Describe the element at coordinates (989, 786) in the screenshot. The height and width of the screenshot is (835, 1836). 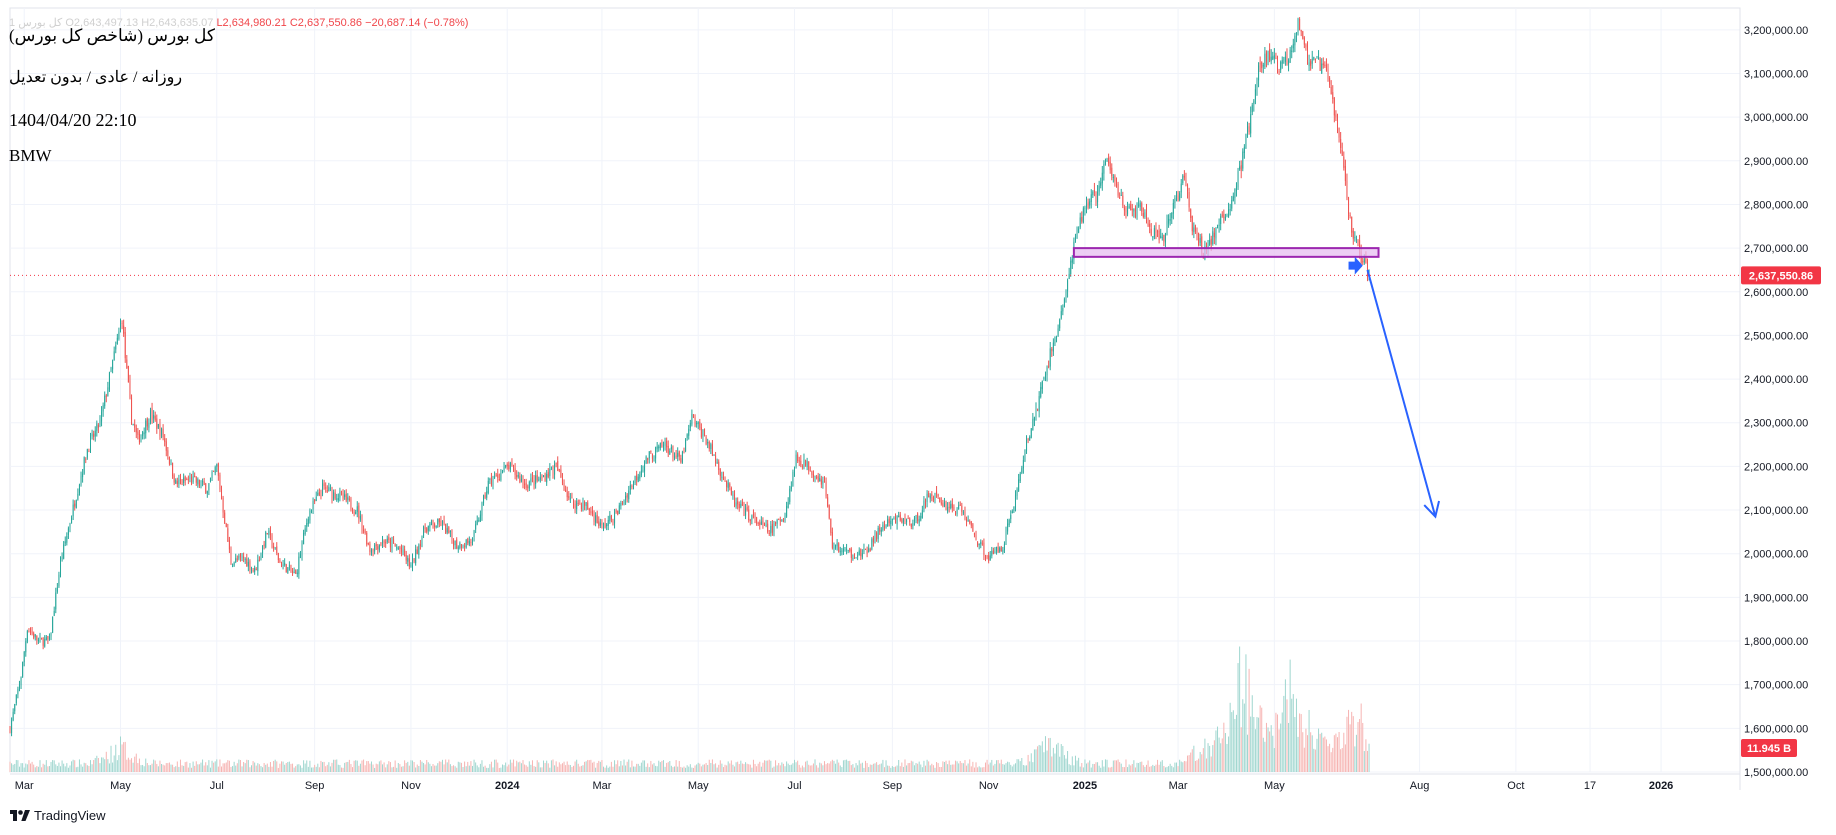
I see `x-tick-label: Nov` at that location.